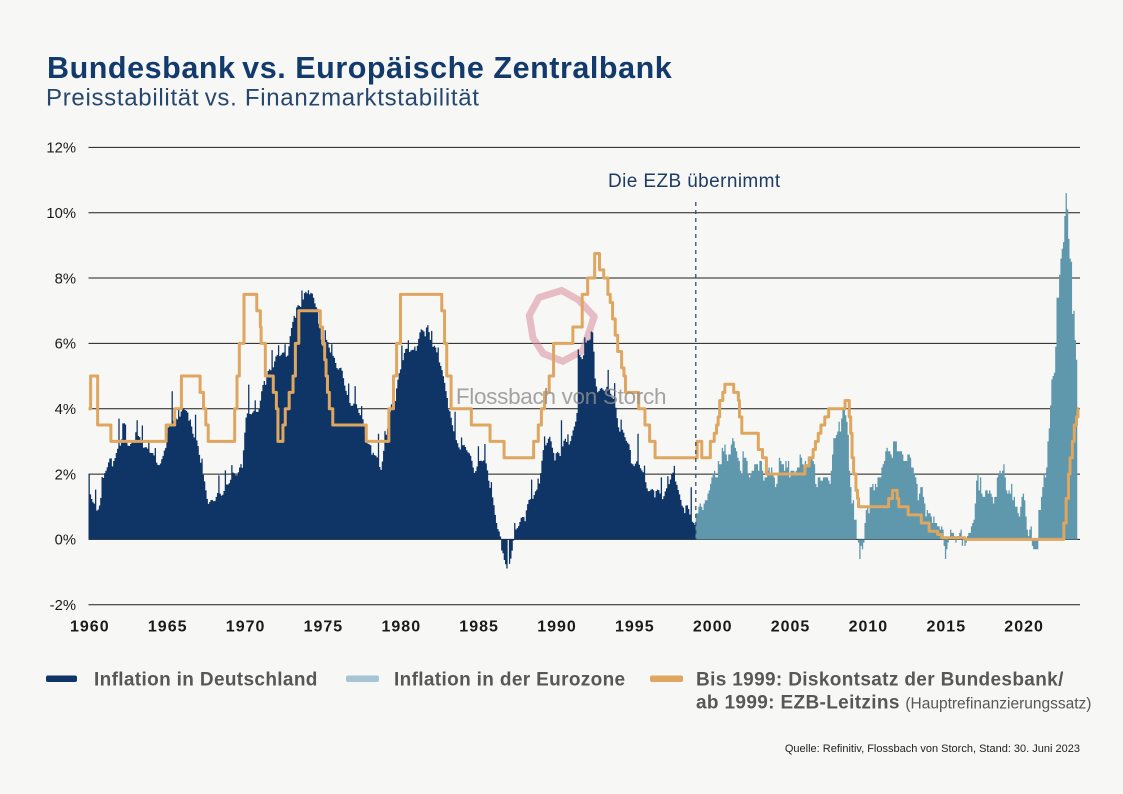  Describe the element at coordinates (65, 541) in the screenshot. I see `svg-text: 0%` at that location.